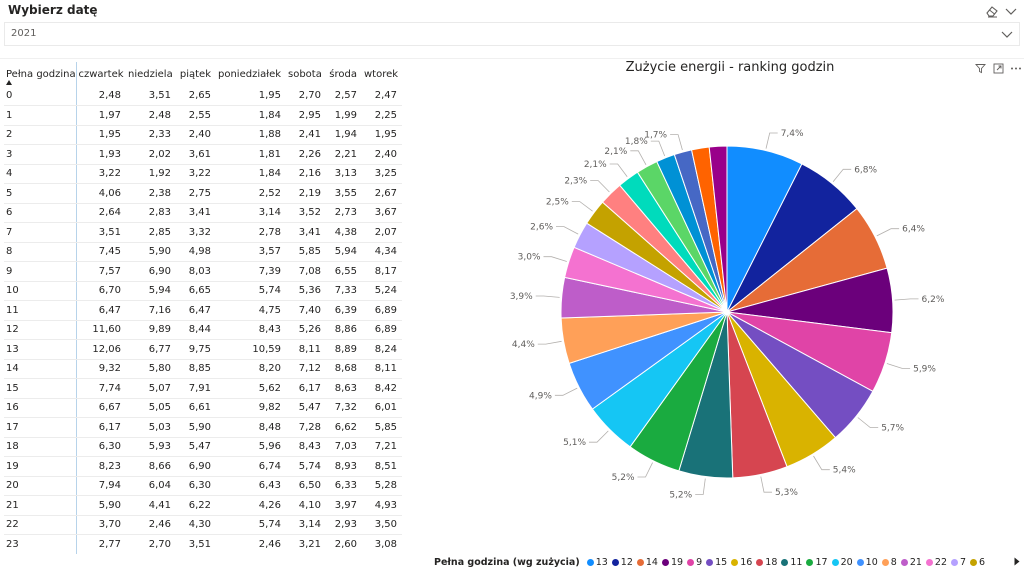 The image size is (1024, 576). Describe the element at coordinates (196, 115) in the screenshot. I see `value-cell: 2,55` at that location.